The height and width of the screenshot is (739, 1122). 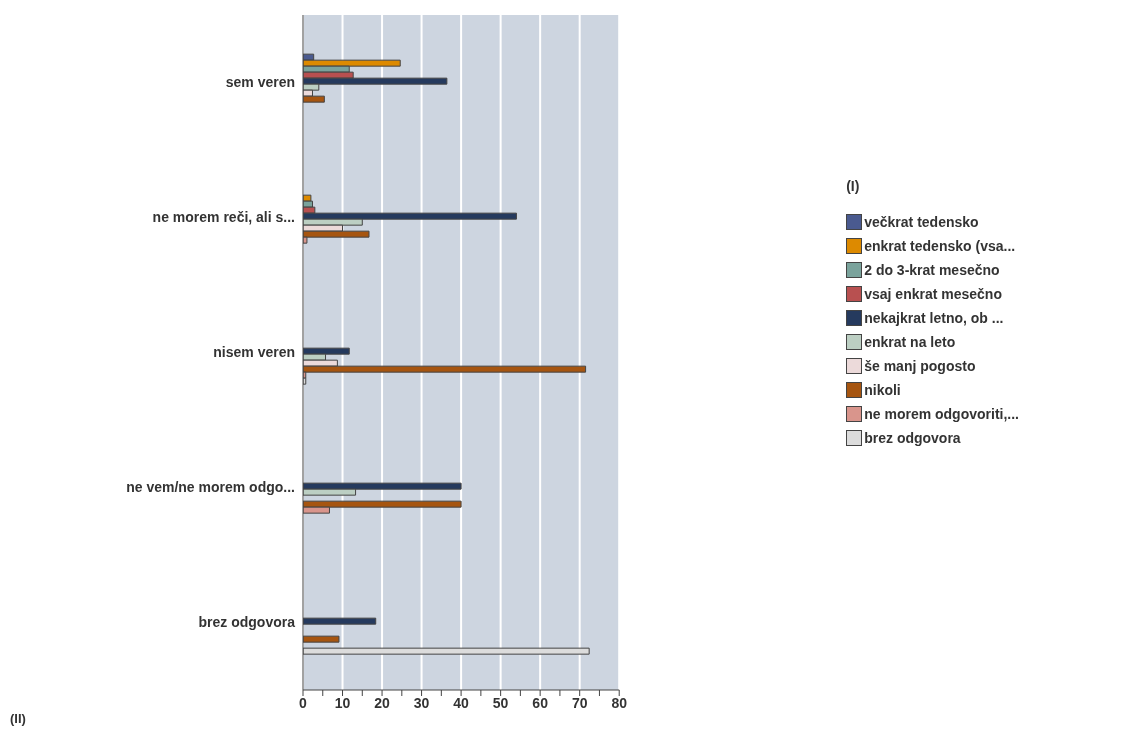 What do you see at coordinates (254, 352) in the screenshot?
I see `y-tick-label: nisem veren` at bounding box center [254, 352].